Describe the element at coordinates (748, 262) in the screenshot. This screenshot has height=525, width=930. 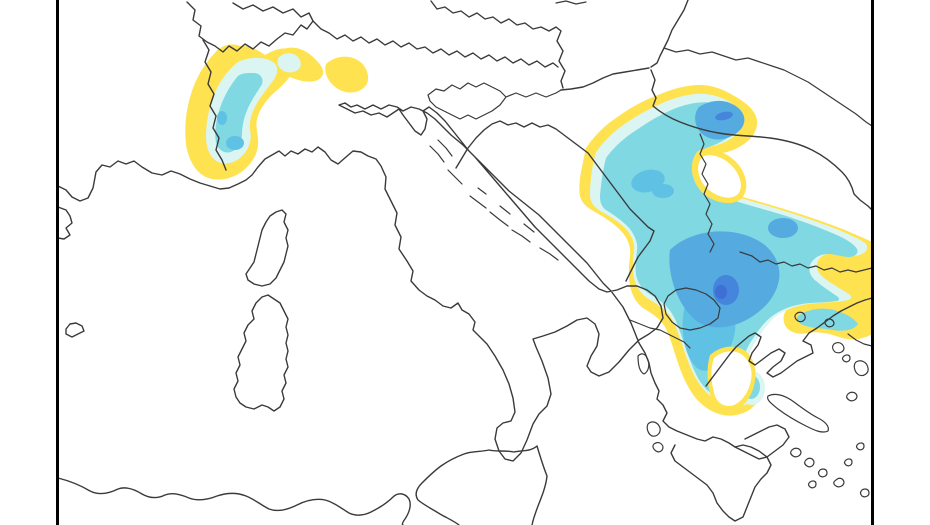
I see `precip-l4-sofia-spot` at that location.